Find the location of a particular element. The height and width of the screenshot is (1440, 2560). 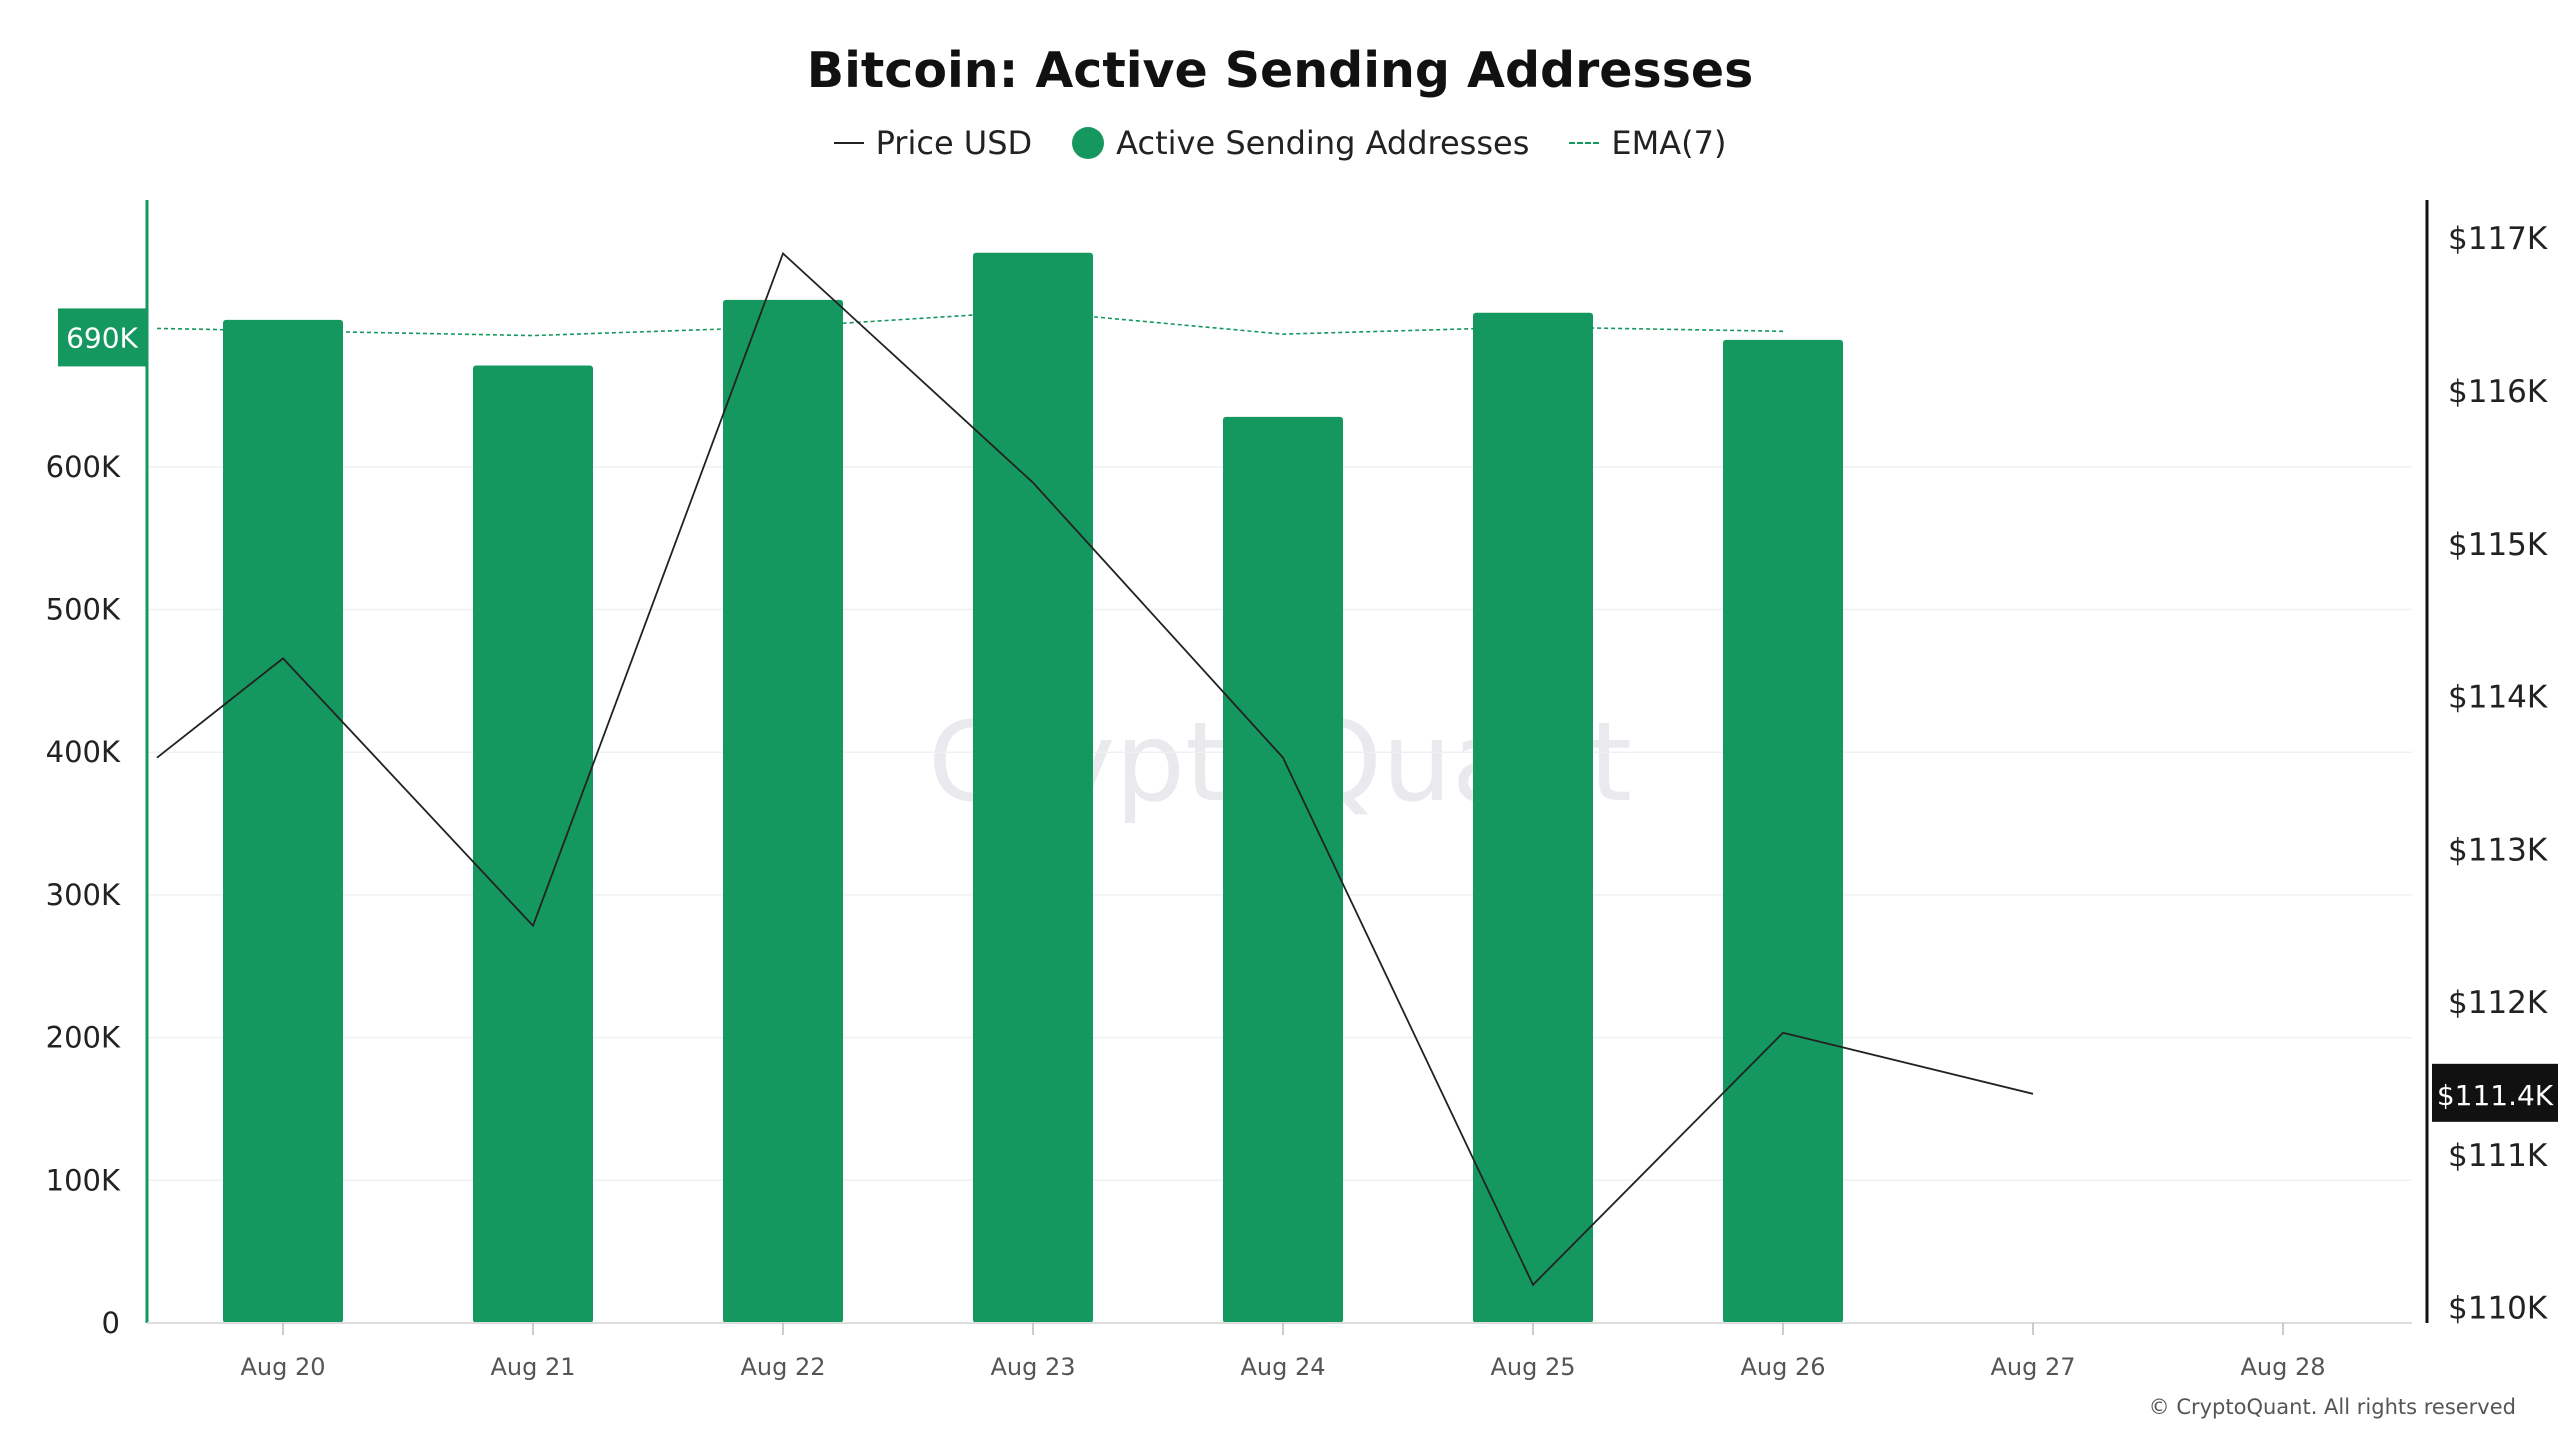

y-right-tick-label: $114K is located at coordinates (2498, 698).